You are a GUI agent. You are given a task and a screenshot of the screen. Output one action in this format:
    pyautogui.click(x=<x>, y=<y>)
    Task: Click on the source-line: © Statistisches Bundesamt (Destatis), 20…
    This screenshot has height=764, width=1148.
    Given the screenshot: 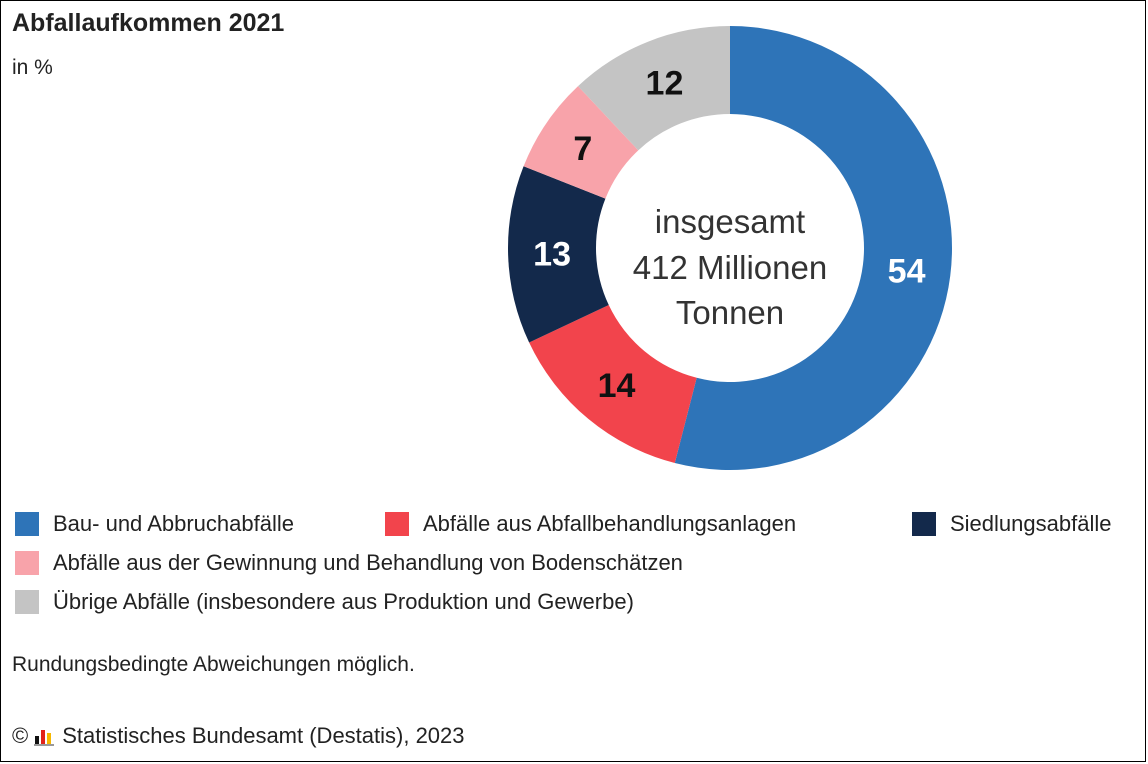 What is the action you would take?
    pyautogui.click(x=238, y=736)
    